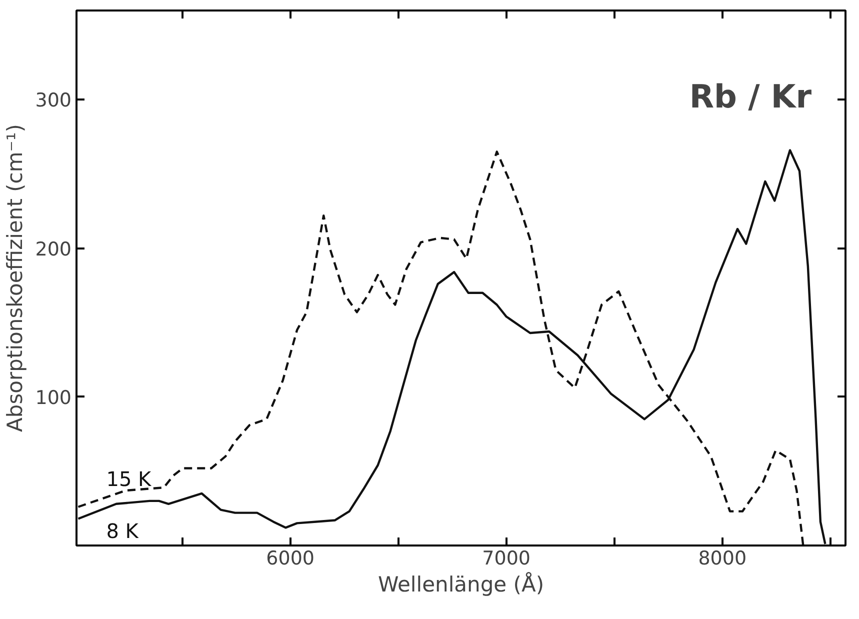 Image resolution: width=859 pixels, height=619 pixels. Describe the element at coordinates (53, 397) in the screenshot. I see `y-tick-label: 100` at that location.